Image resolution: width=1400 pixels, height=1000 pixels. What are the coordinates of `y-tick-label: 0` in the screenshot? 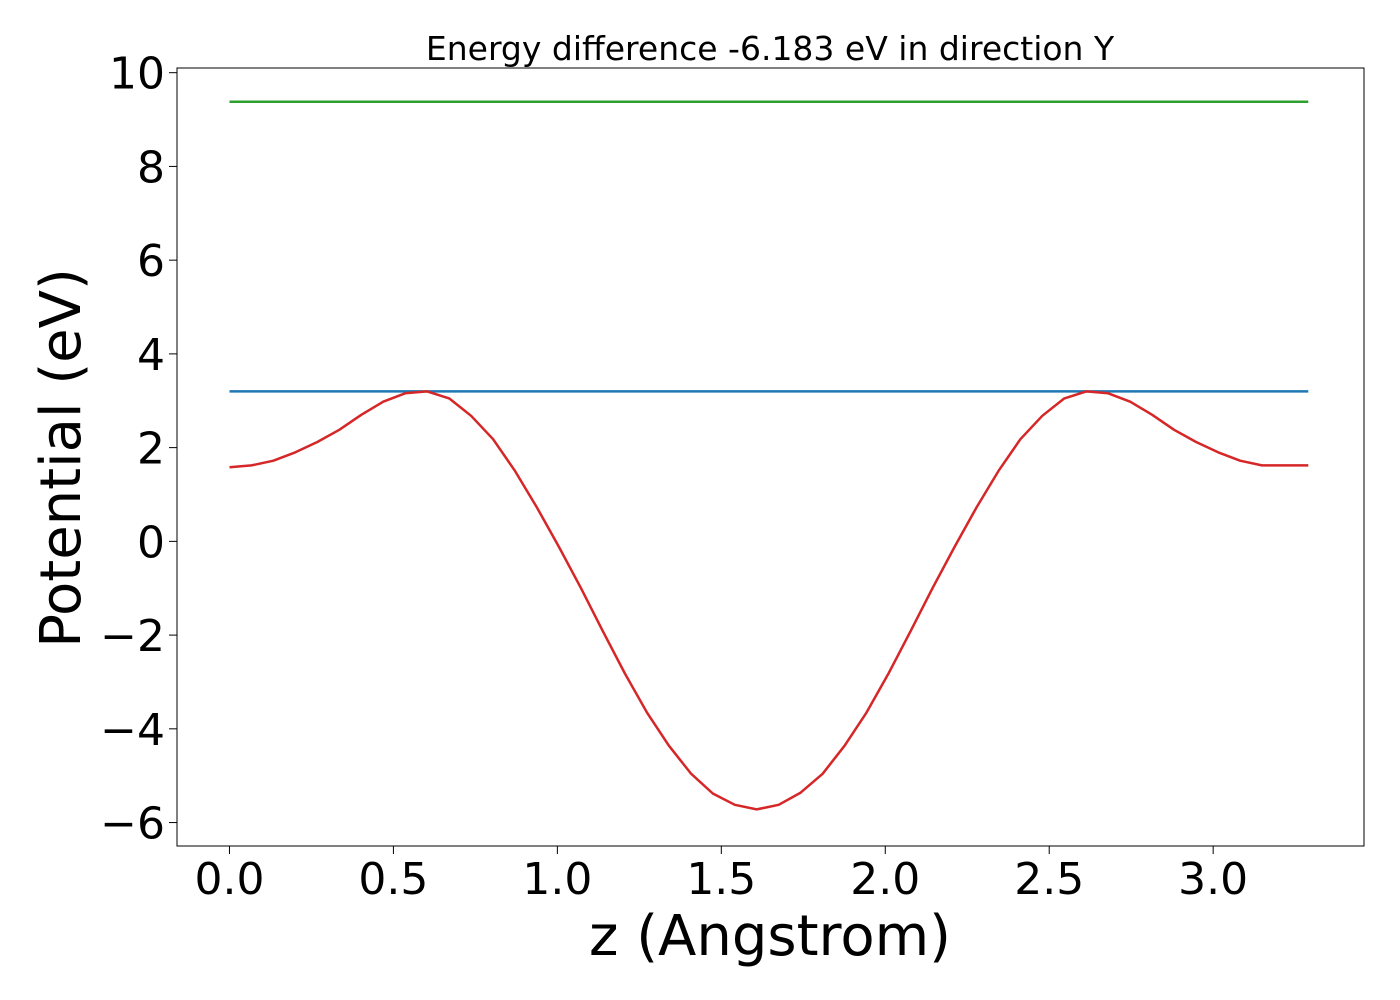 It's located at (151, 542).